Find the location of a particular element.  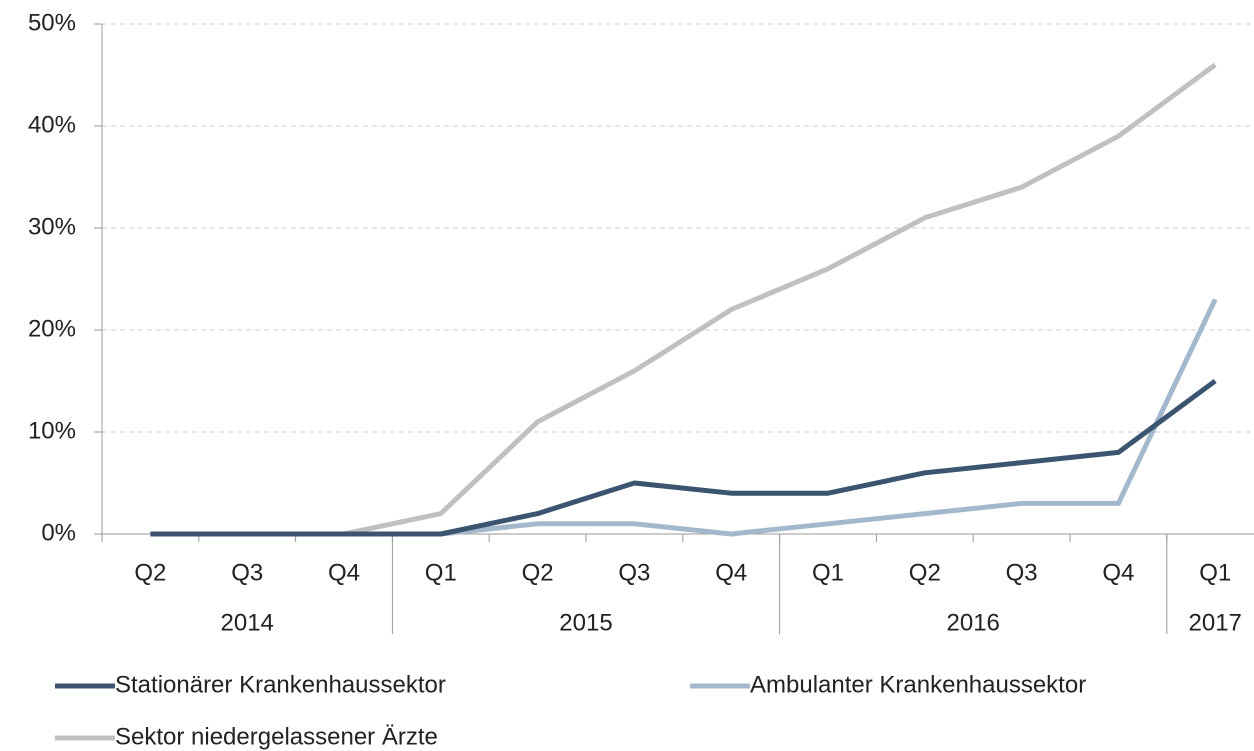

y-tick-label: 20% is located at coordinates (52, 328).